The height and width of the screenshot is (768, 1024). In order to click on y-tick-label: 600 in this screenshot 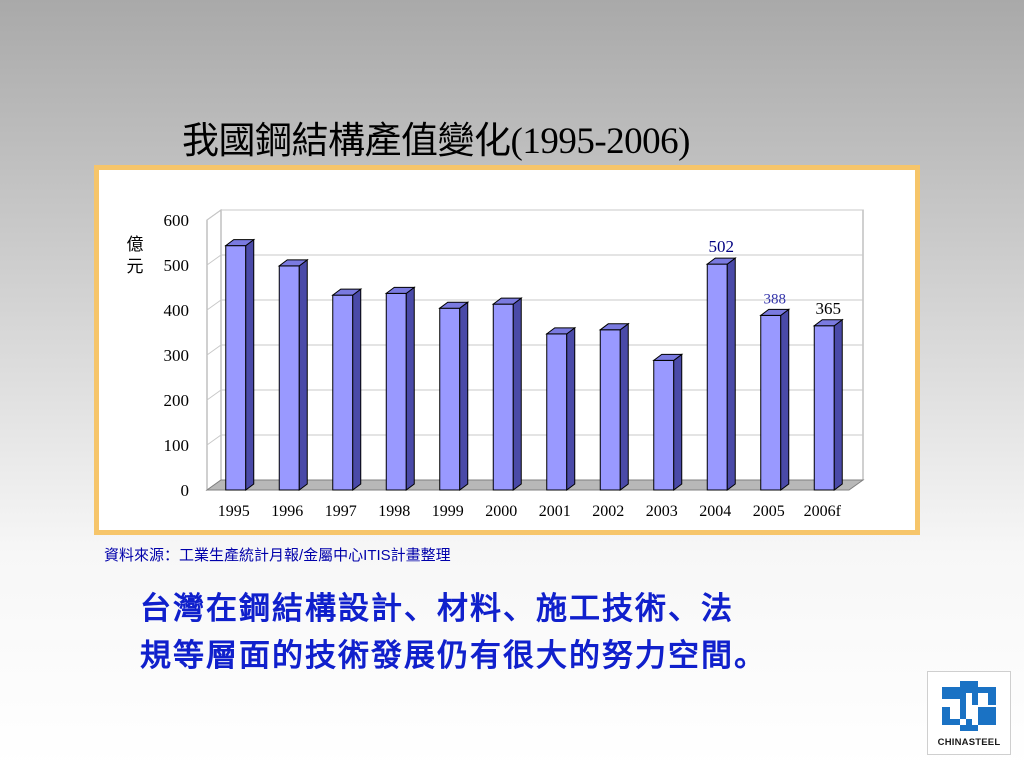, I will do `click(177, 220)`.